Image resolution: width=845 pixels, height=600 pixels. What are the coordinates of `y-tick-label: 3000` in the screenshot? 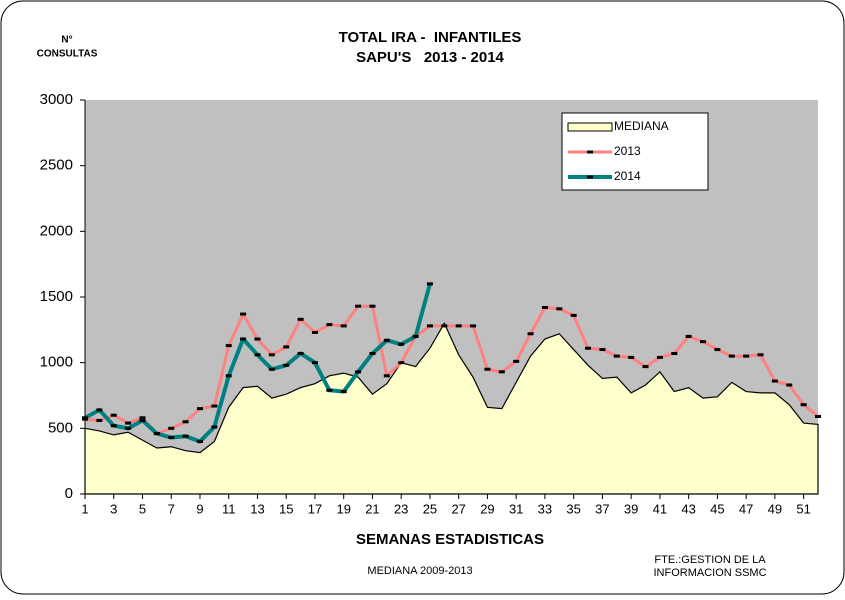 It's located at (56, 99).